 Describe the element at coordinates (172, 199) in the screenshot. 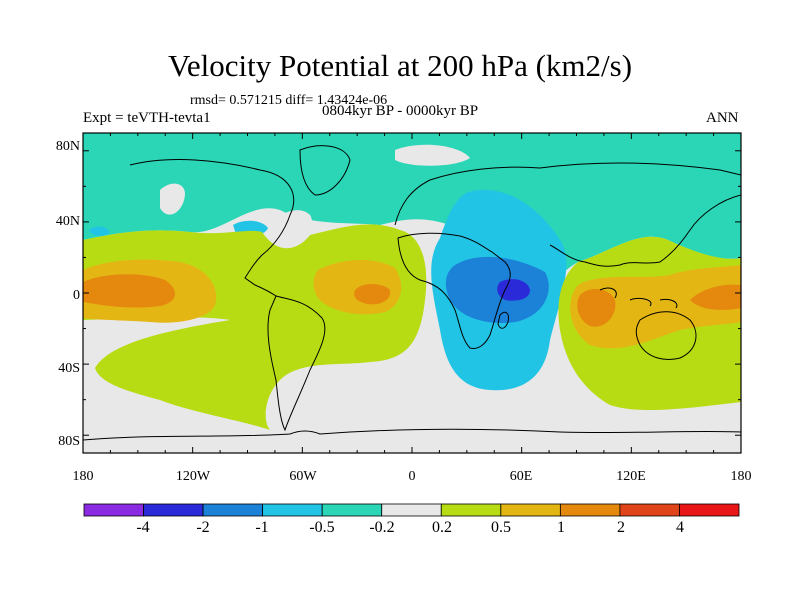

I see `contour-neutral-greenland` at that location.